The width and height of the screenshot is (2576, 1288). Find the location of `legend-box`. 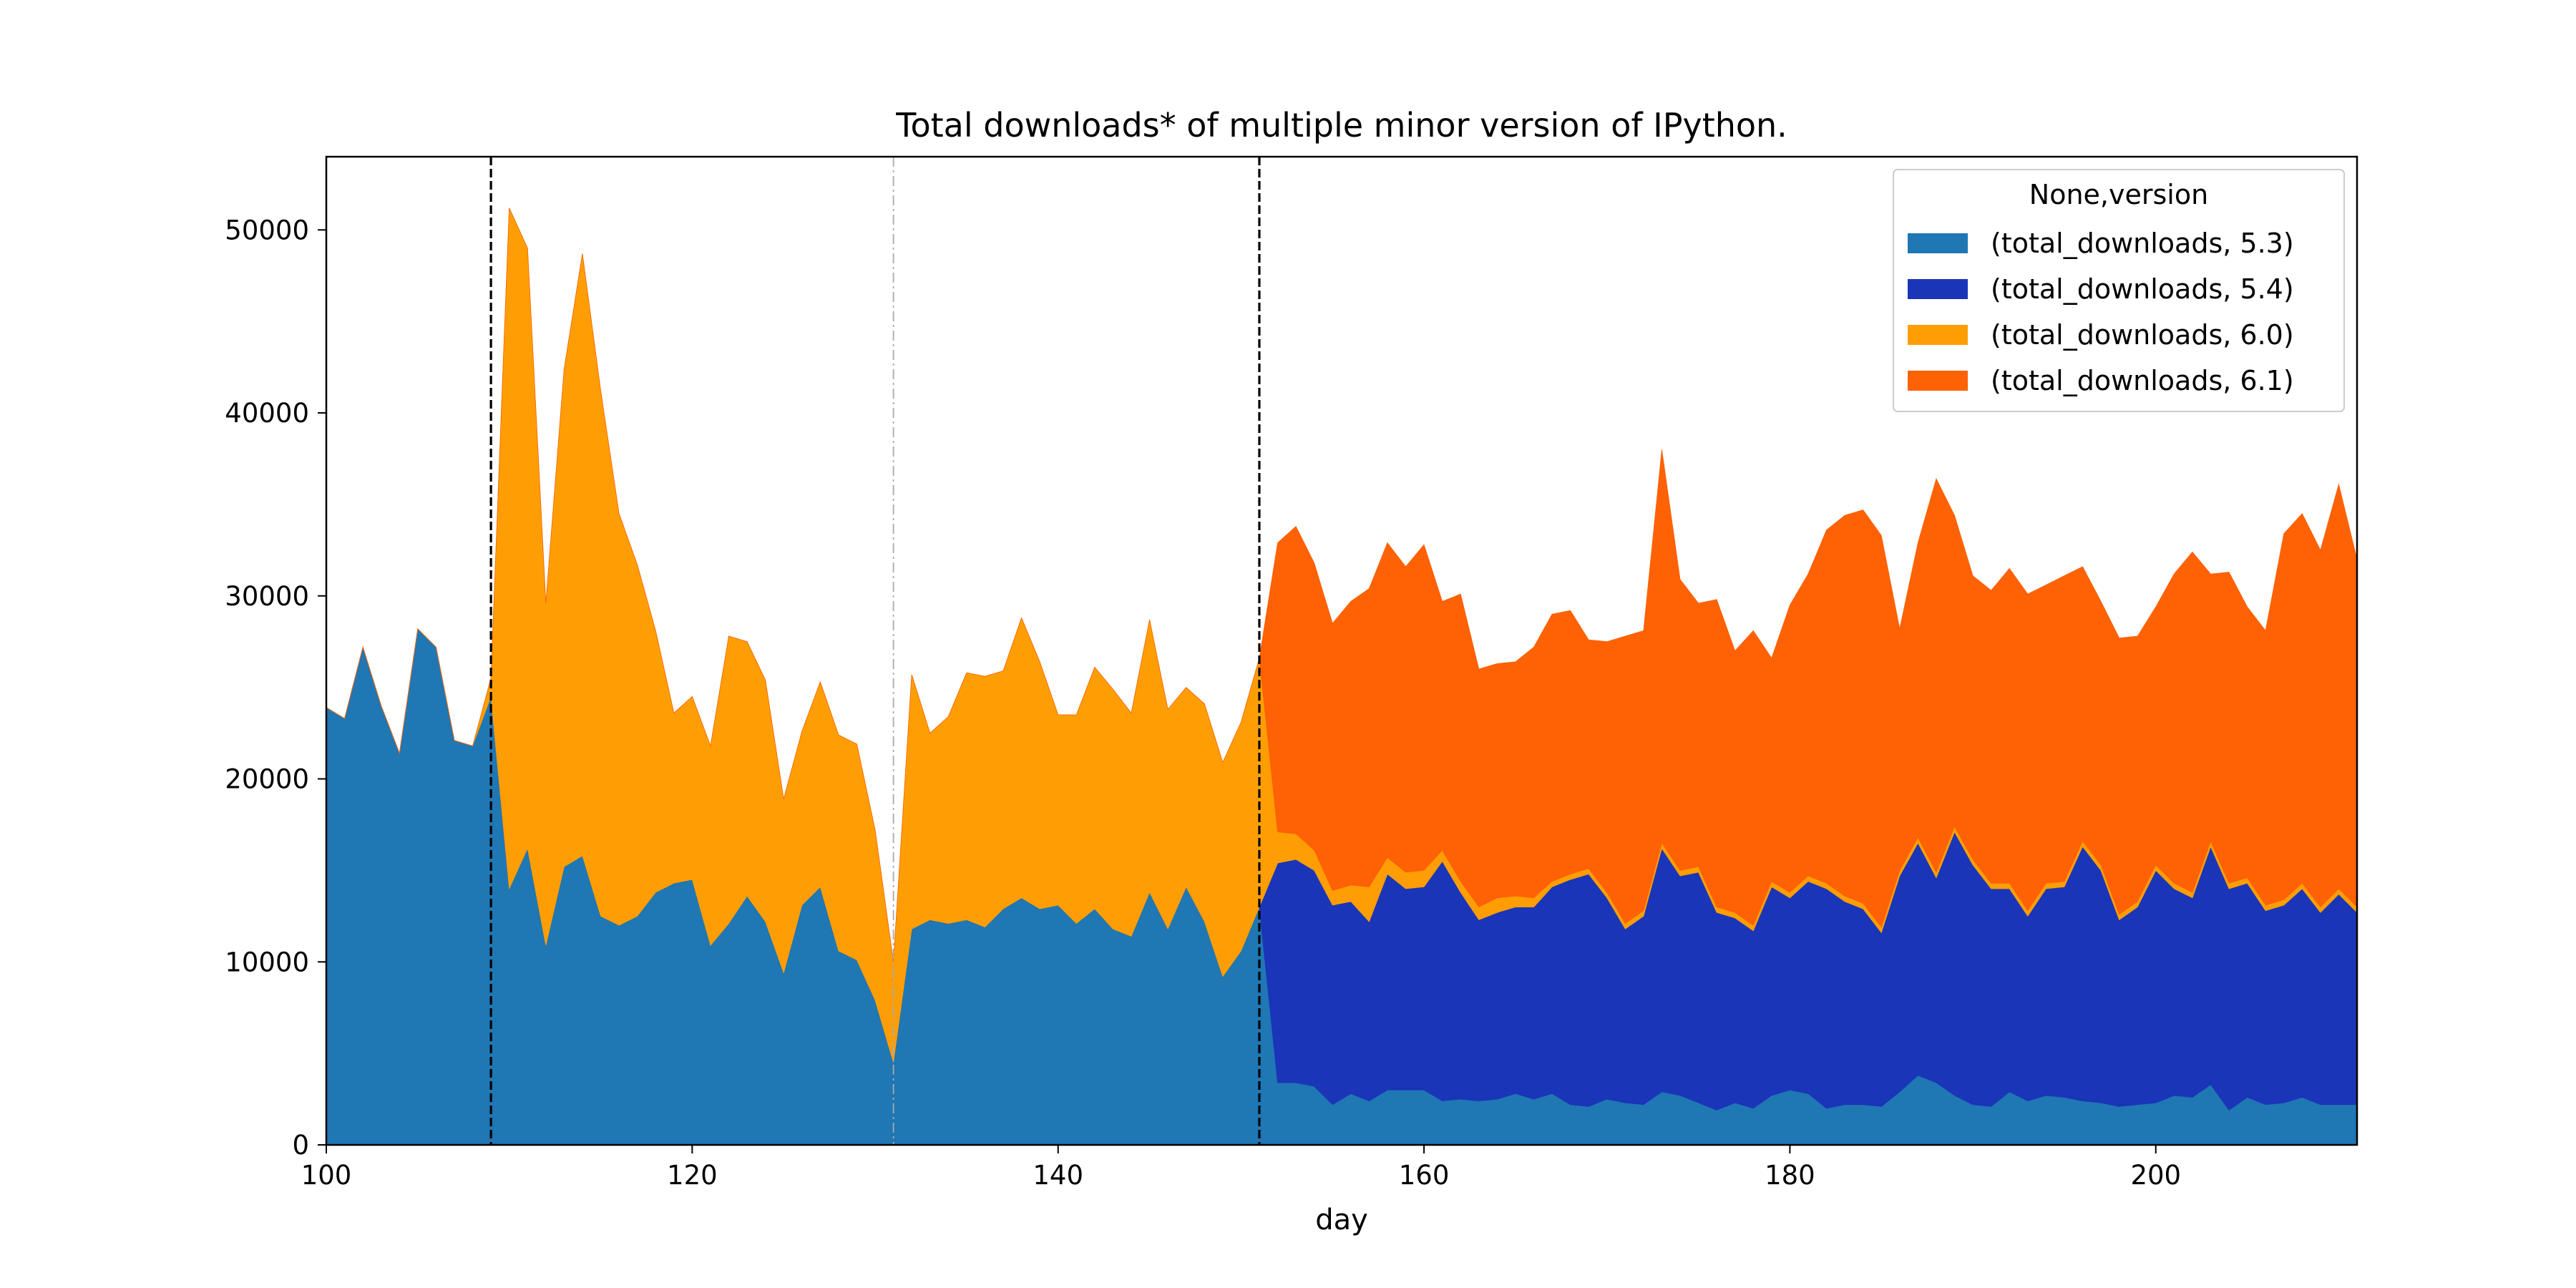

legend-box is located at coordinates (2119, 290).